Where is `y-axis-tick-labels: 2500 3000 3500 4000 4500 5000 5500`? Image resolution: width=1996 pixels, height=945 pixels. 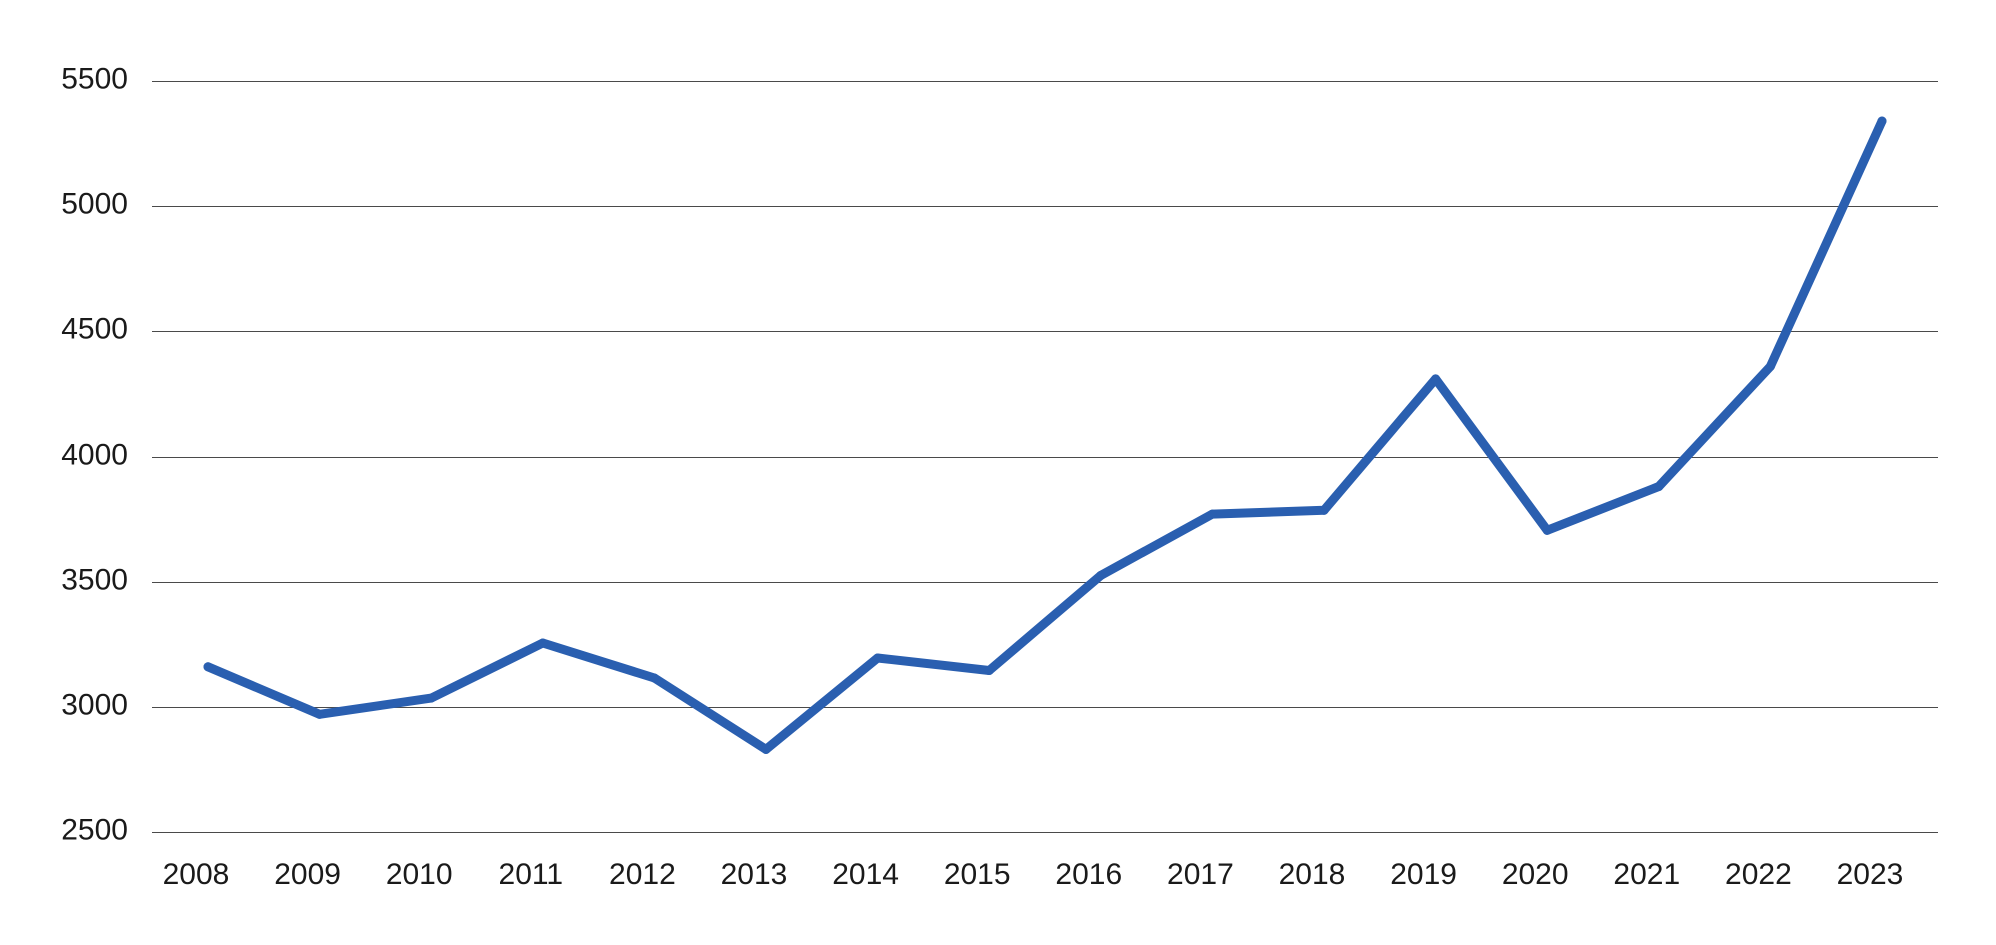
y-axis-tick-labels: 2500 3000 3500 4000 4500 5000 5500 is located at coordinates (94, 454).